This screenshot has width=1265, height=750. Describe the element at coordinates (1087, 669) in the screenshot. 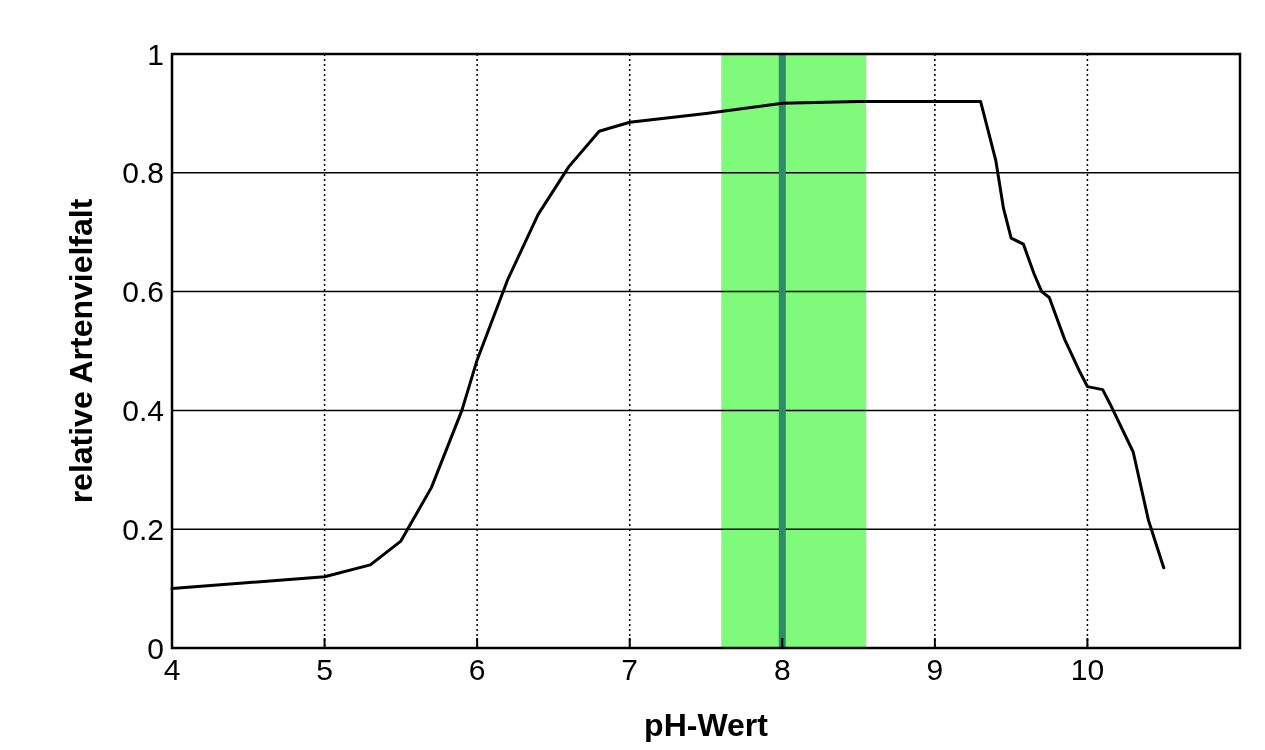

I see `x-tick-label: 10` at that location.